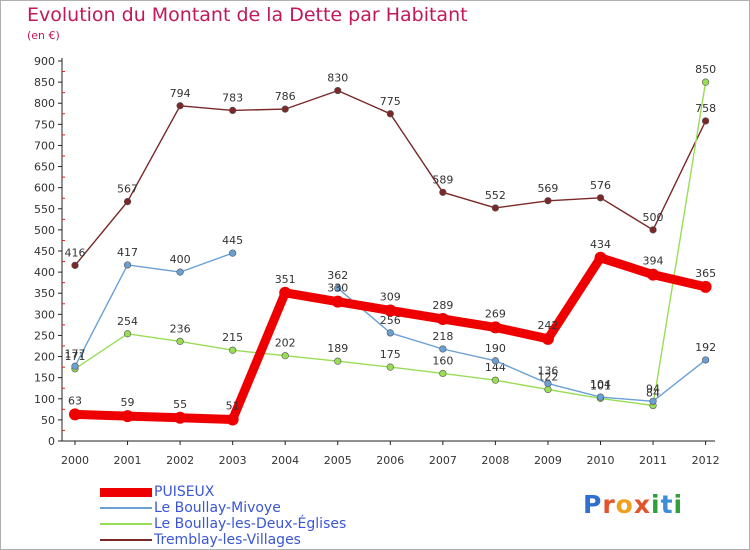 The height and width of the screenshot is (550, 750). What do you see at coordinates (233, 405) in the screenshot?
I see `data-label: 51` at bounding box center [233, 405].